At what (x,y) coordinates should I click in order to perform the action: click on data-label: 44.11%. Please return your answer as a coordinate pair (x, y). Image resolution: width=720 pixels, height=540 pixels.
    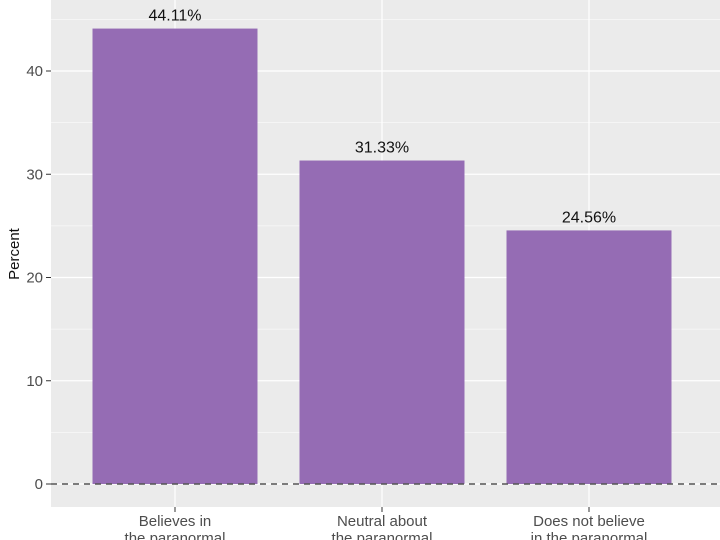
    Looking at the image, I should click on (174, 16).